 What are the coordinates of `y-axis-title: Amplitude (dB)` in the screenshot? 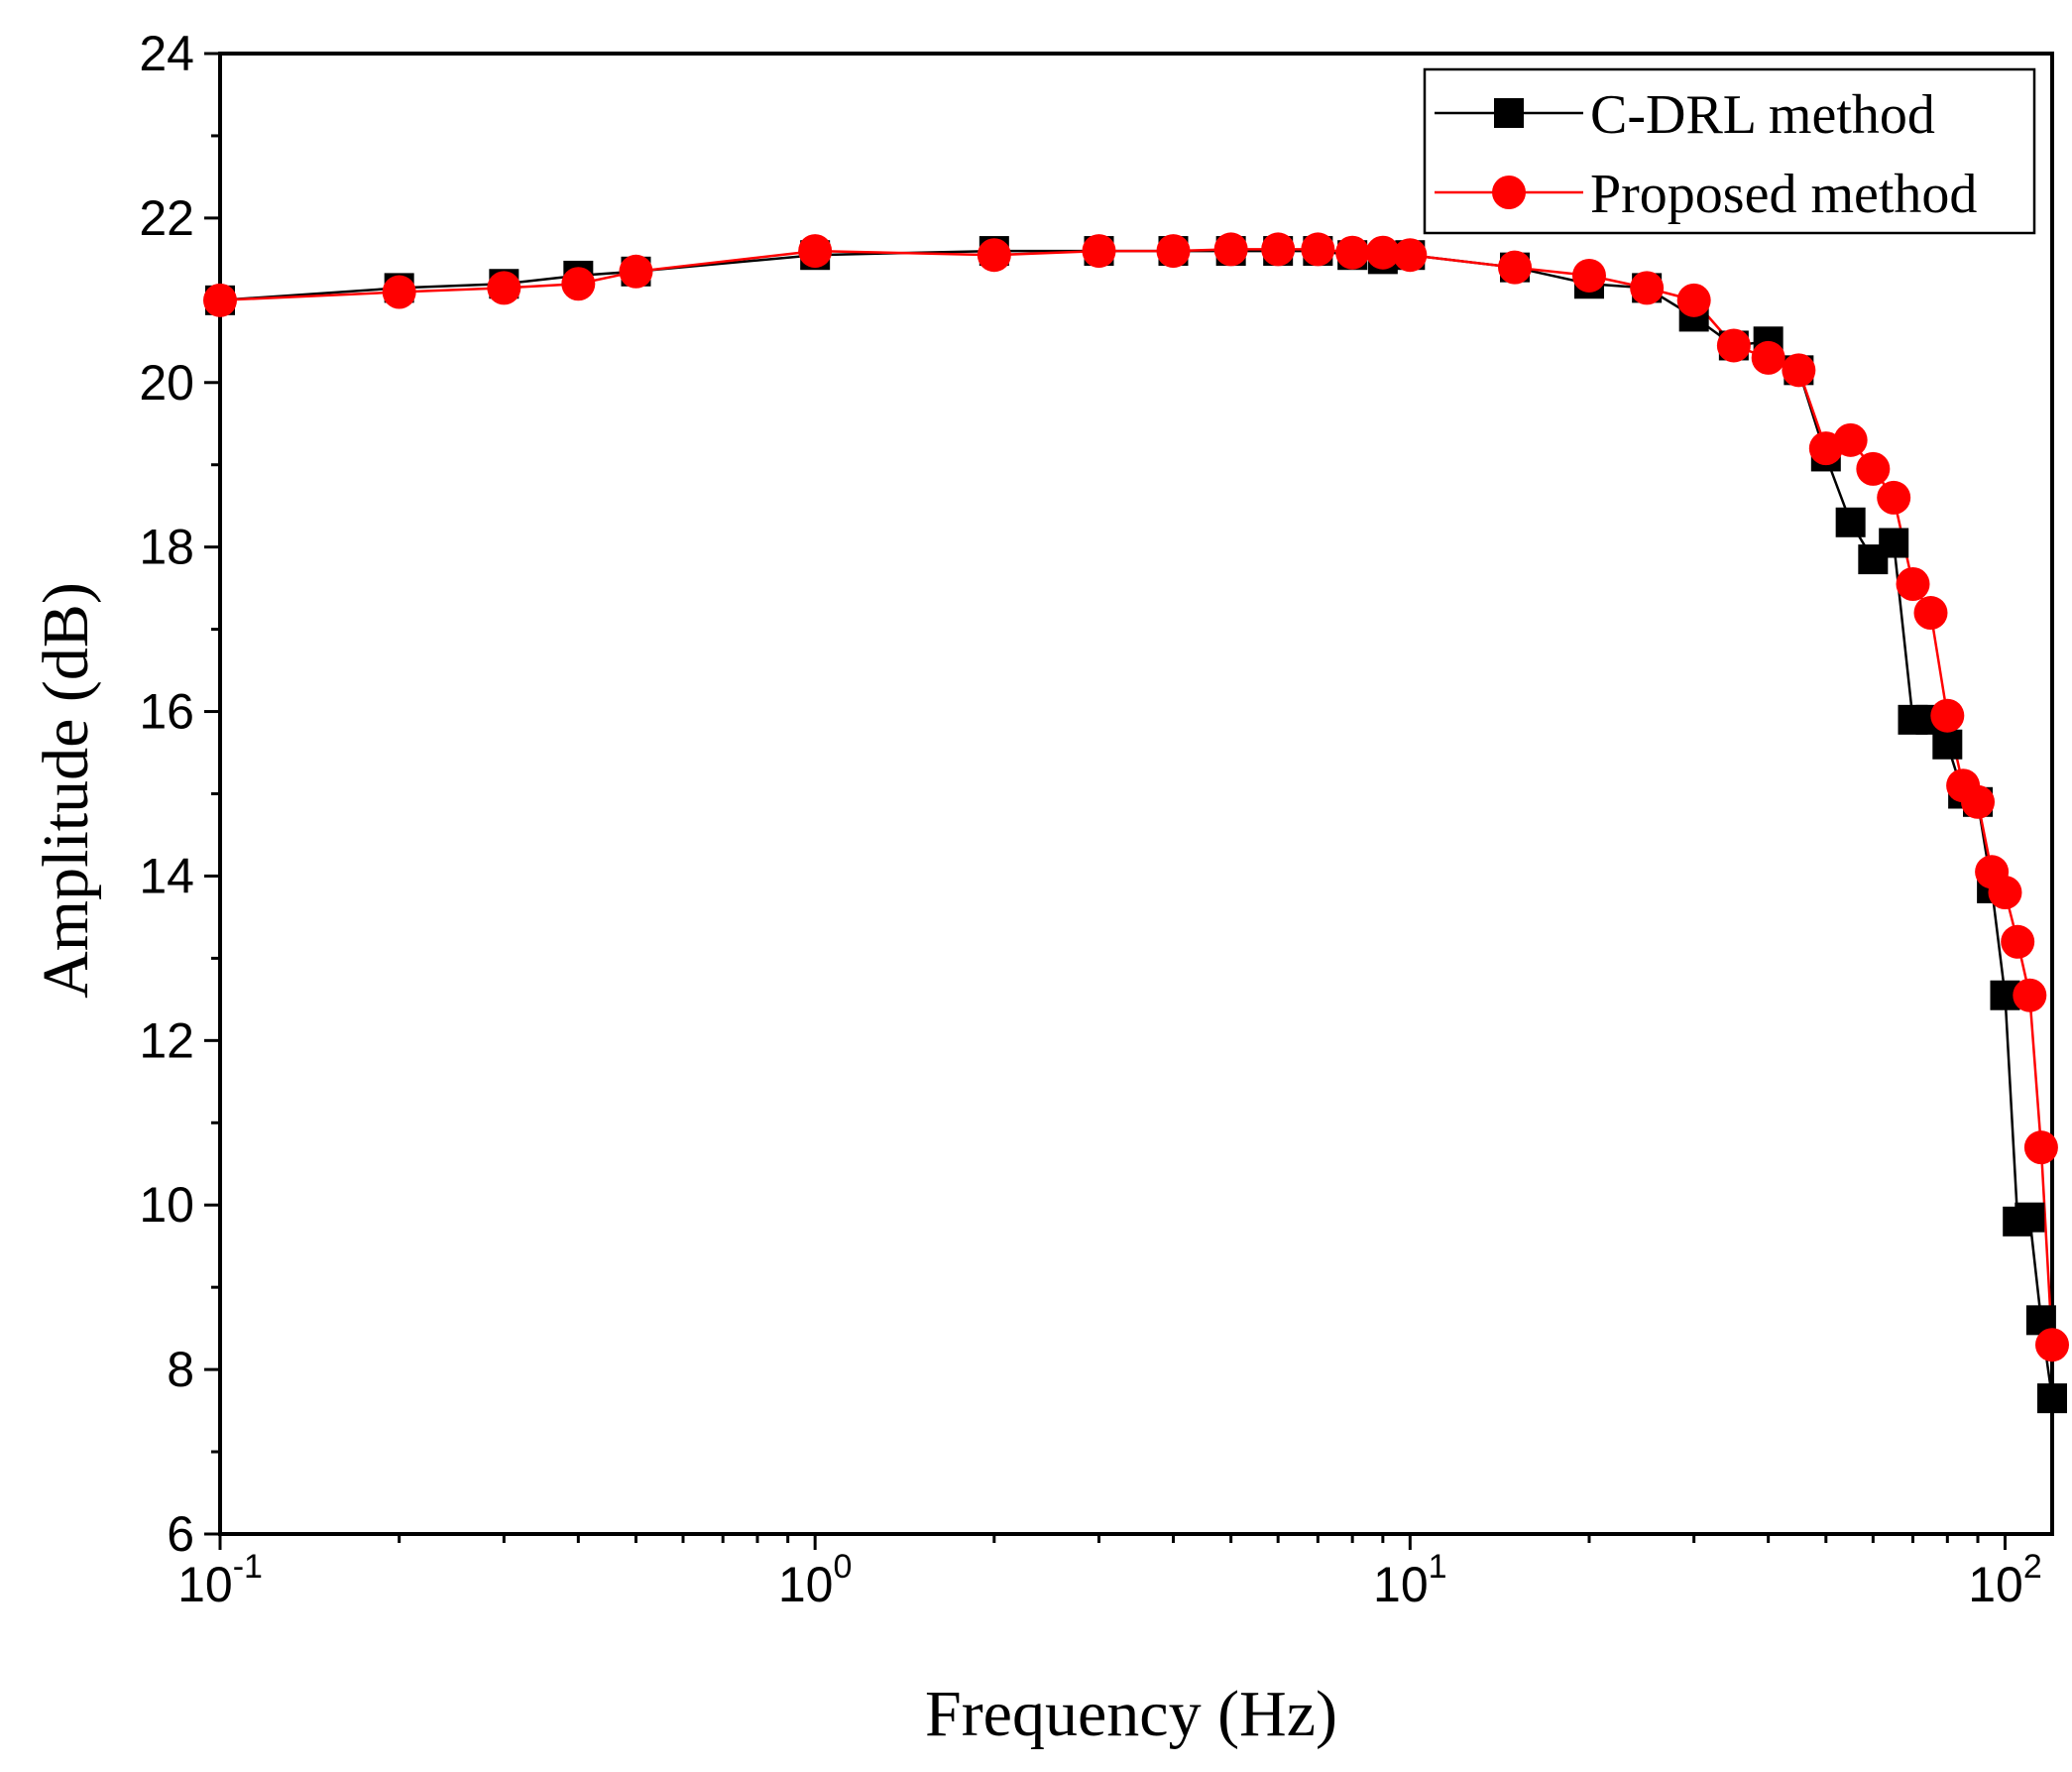 It's located at (66, 791).